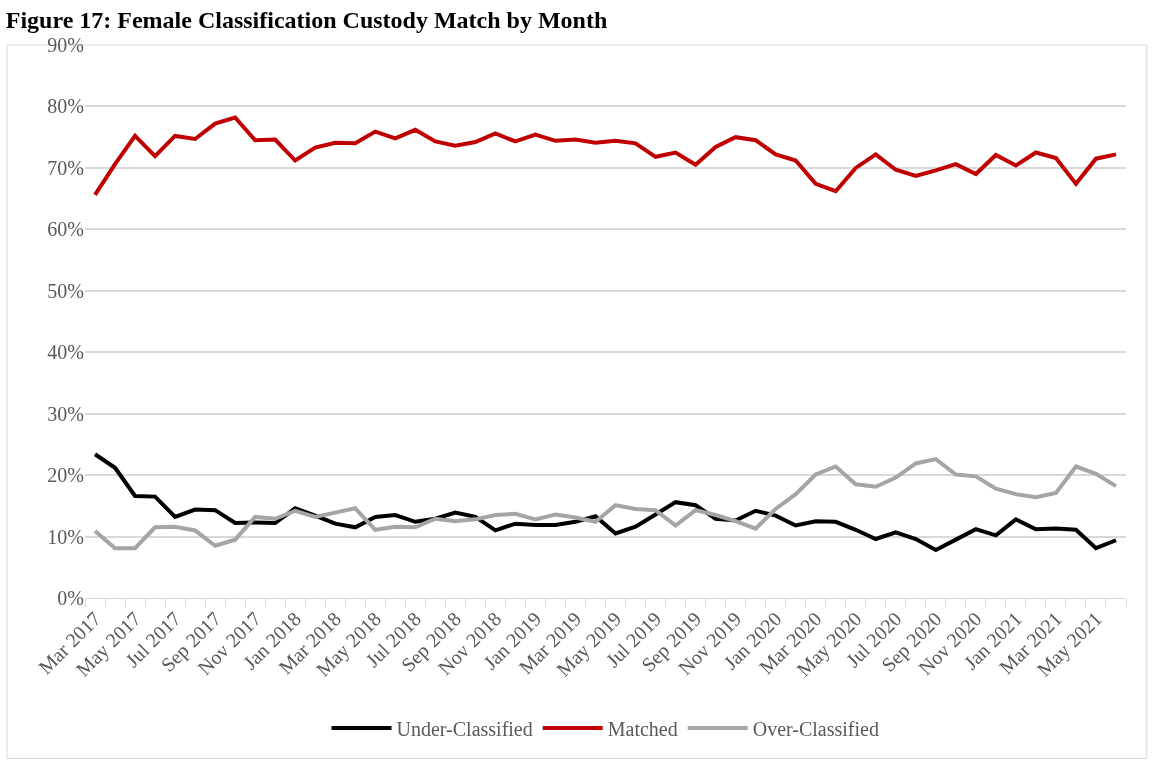 The image size is (1156, 760). What do you see at coordinates (70, 598) in the screenshot?
I see `y-tick-label: 0%` at bounding box center [70, 598].